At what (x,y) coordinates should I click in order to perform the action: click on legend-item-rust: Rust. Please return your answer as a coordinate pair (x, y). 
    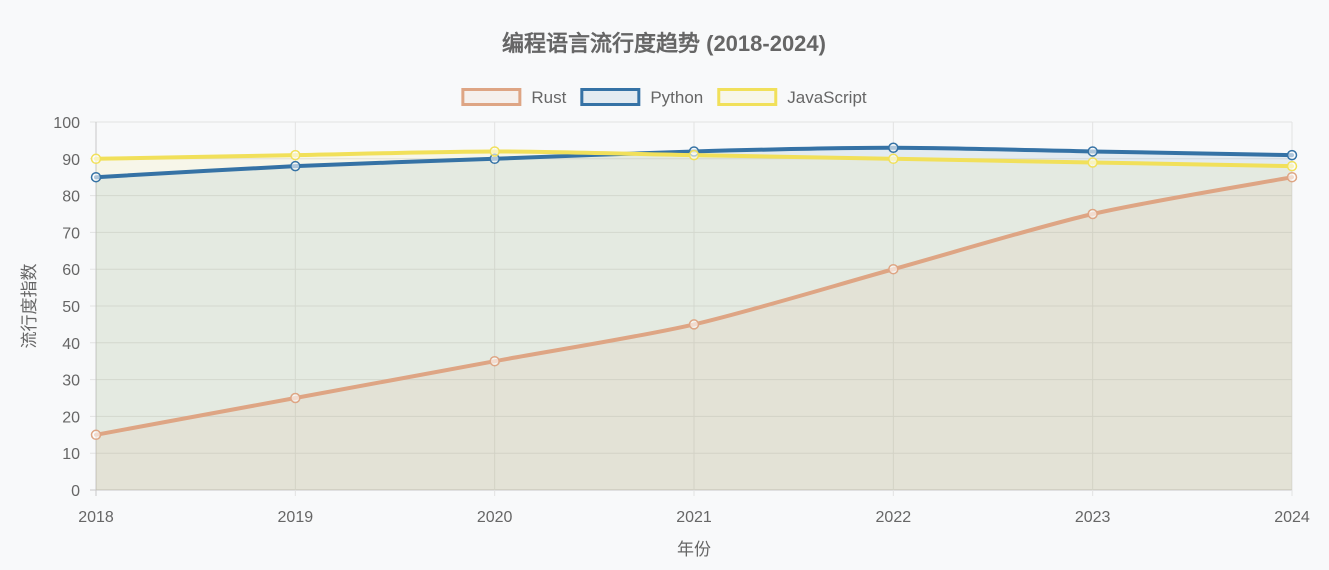
    Looking at the image, I should click on (514, 97).